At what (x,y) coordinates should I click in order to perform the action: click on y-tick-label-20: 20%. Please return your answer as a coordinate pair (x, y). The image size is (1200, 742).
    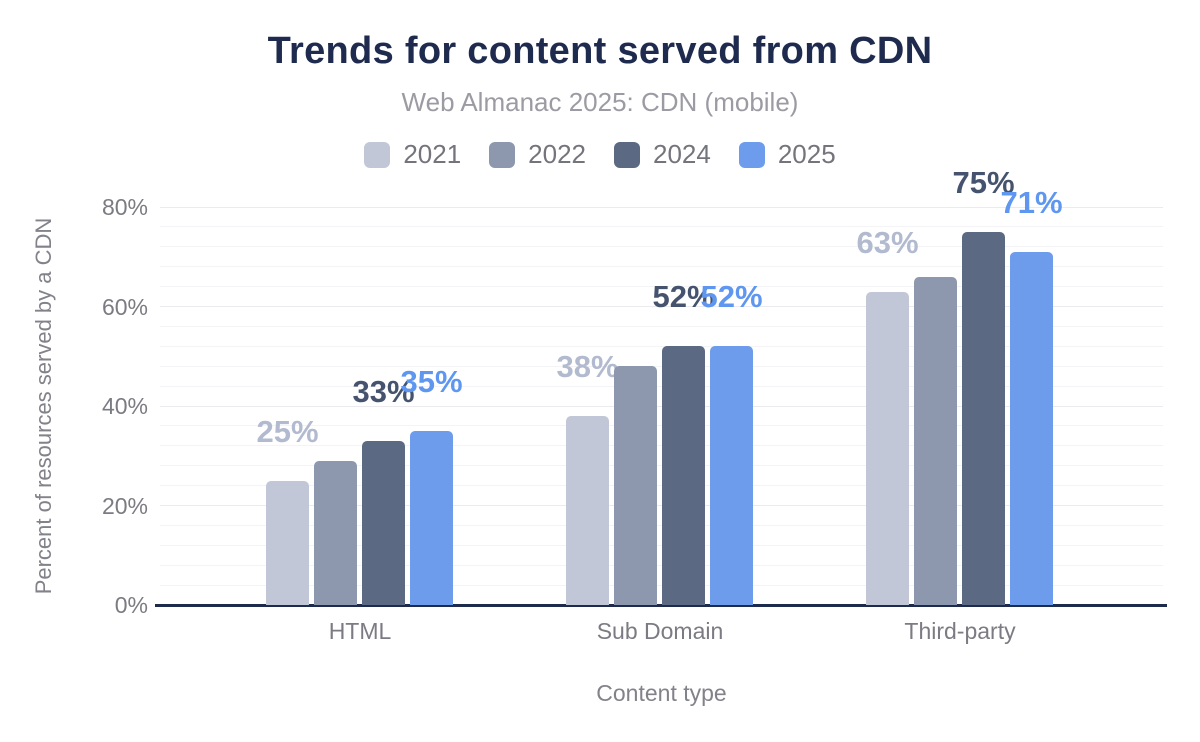
    Looking at the image, I should click on (124, 505).